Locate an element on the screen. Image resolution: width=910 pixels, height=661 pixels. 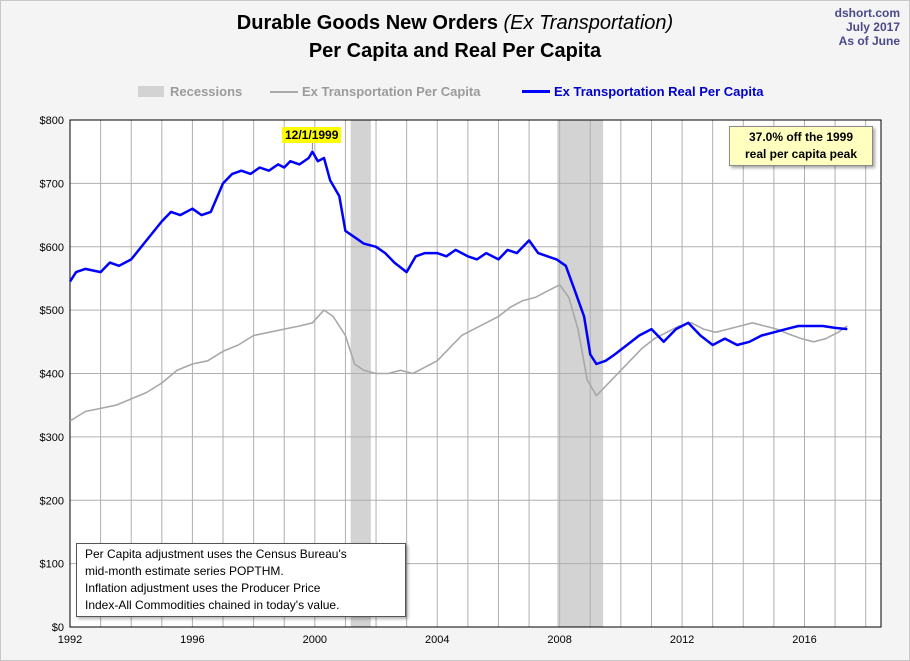
credit-block: dshort.com July 2017 As of June is located at coordinates (867, 27).